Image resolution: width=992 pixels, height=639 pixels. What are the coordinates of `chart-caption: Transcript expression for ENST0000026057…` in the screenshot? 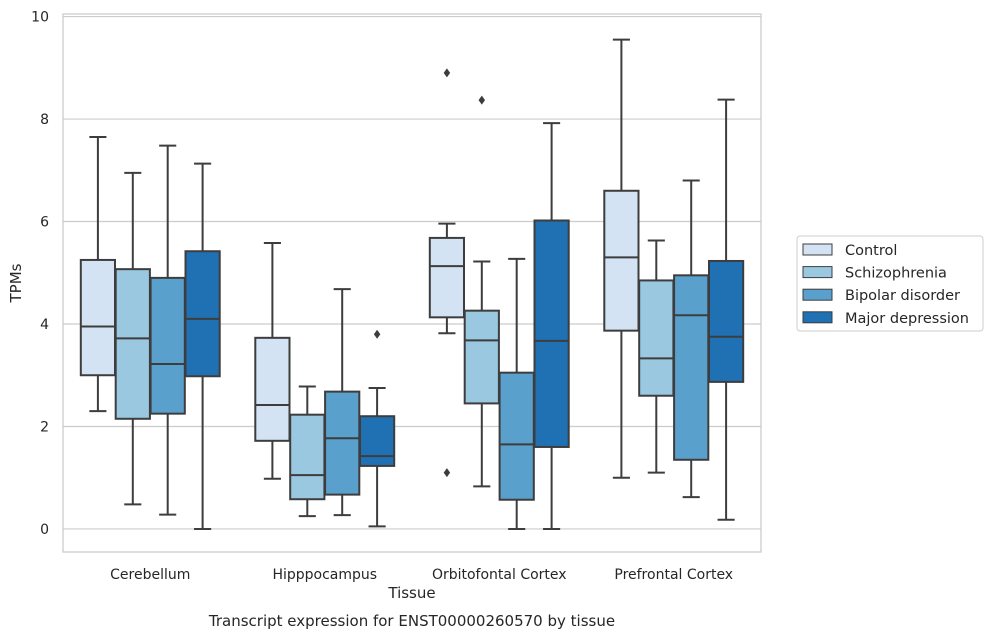 It's located at (411, 621).